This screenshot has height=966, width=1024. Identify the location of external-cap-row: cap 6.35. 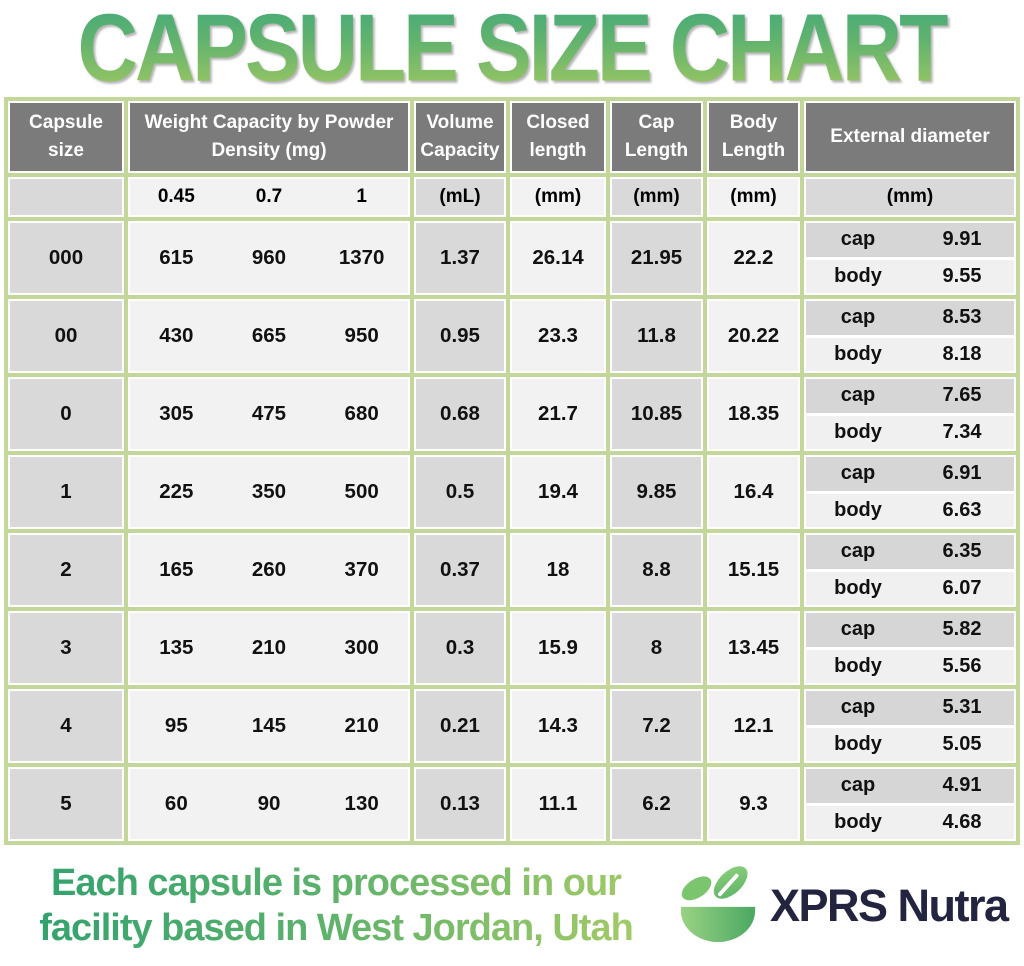
(910, 553).